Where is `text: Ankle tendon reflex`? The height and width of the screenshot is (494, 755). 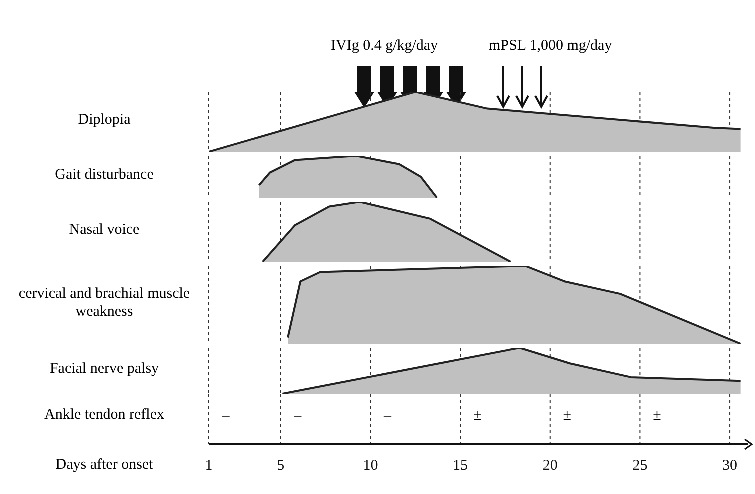 text: Ankle tendon reflex is located at coordinates (105, 415).